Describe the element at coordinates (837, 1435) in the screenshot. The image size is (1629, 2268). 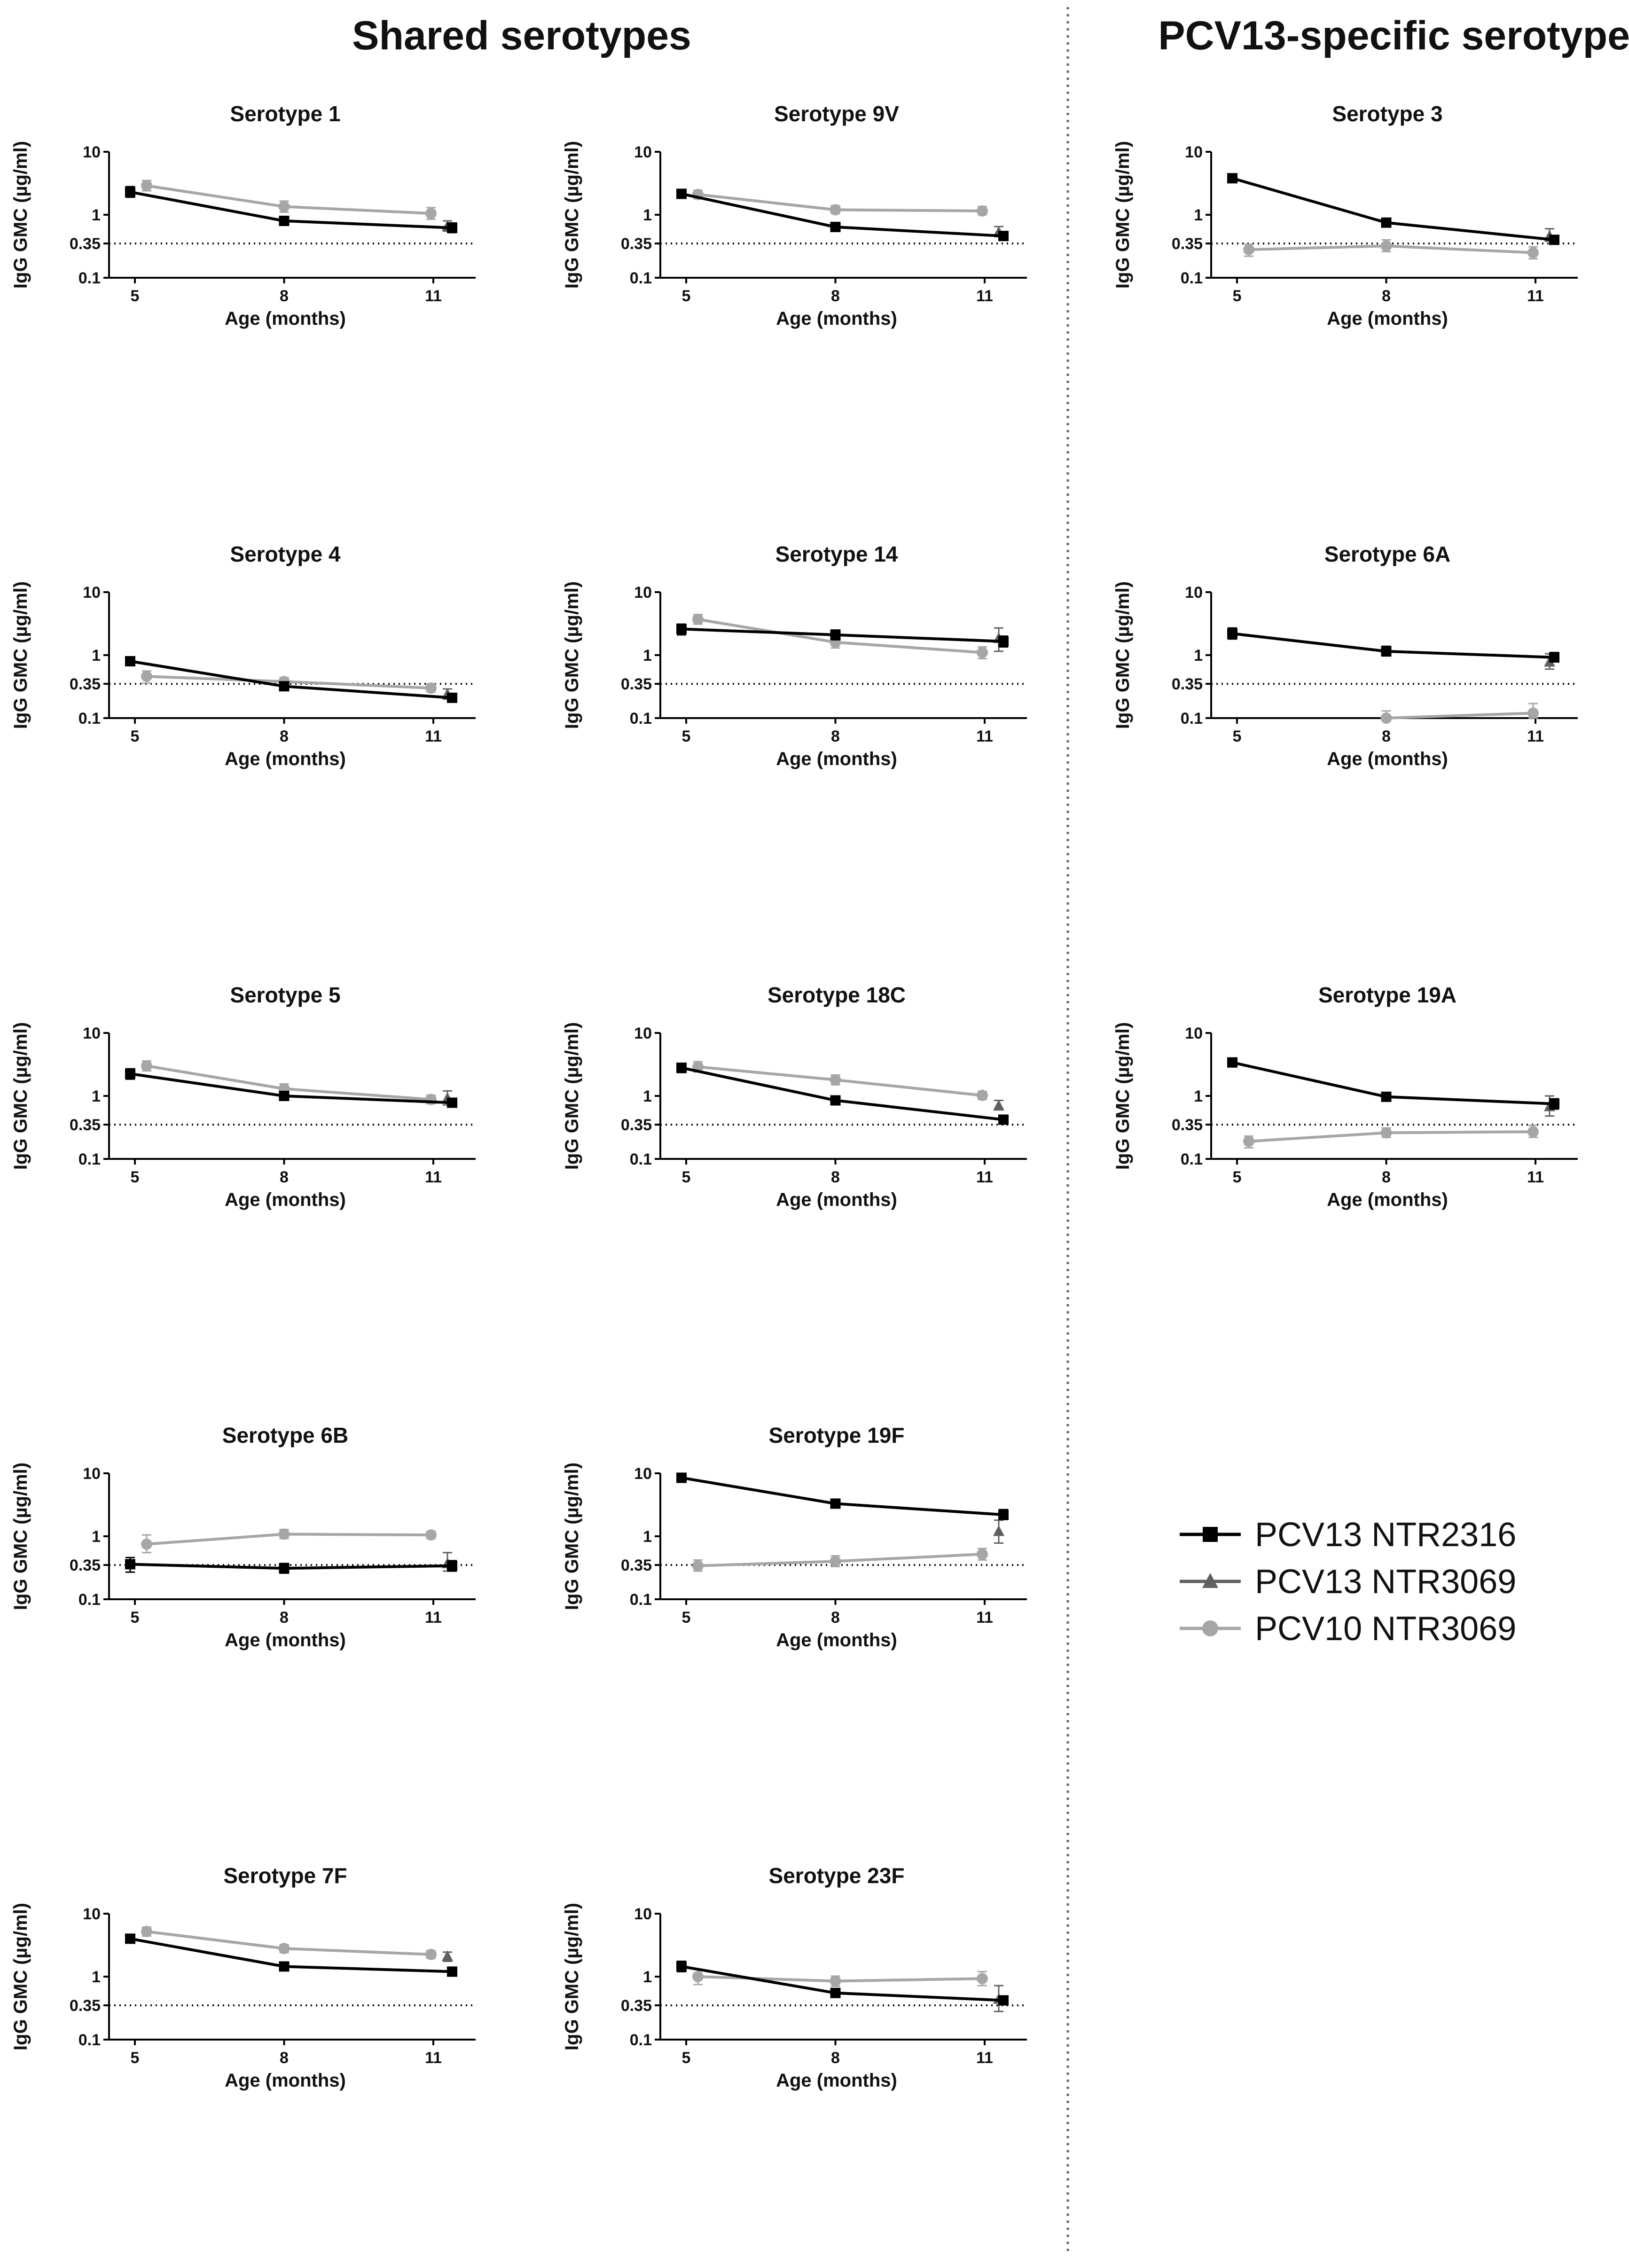
I see `chart-title: Serotype 19F` at that location.